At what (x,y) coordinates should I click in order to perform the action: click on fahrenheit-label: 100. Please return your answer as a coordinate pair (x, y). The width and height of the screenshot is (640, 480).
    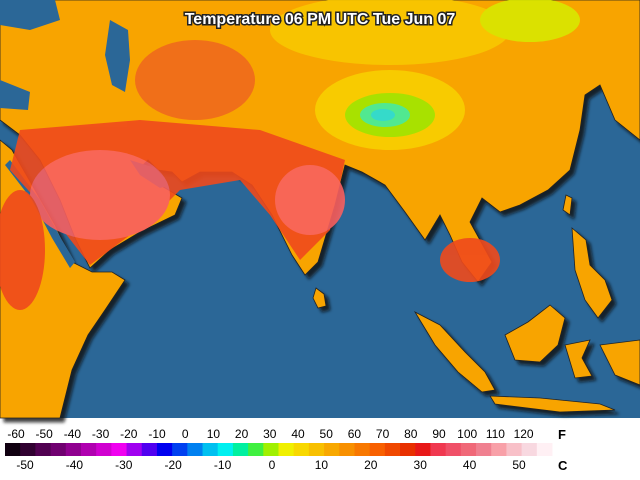
    Looking at the image, I should click on (467, 434).